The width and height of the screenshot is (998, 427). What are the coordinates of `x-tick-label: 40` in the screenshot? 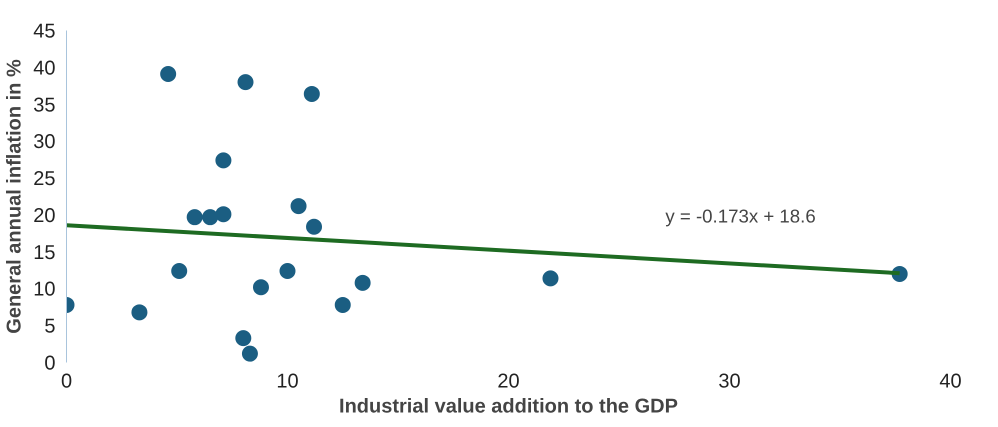 It's located at (950, 381).